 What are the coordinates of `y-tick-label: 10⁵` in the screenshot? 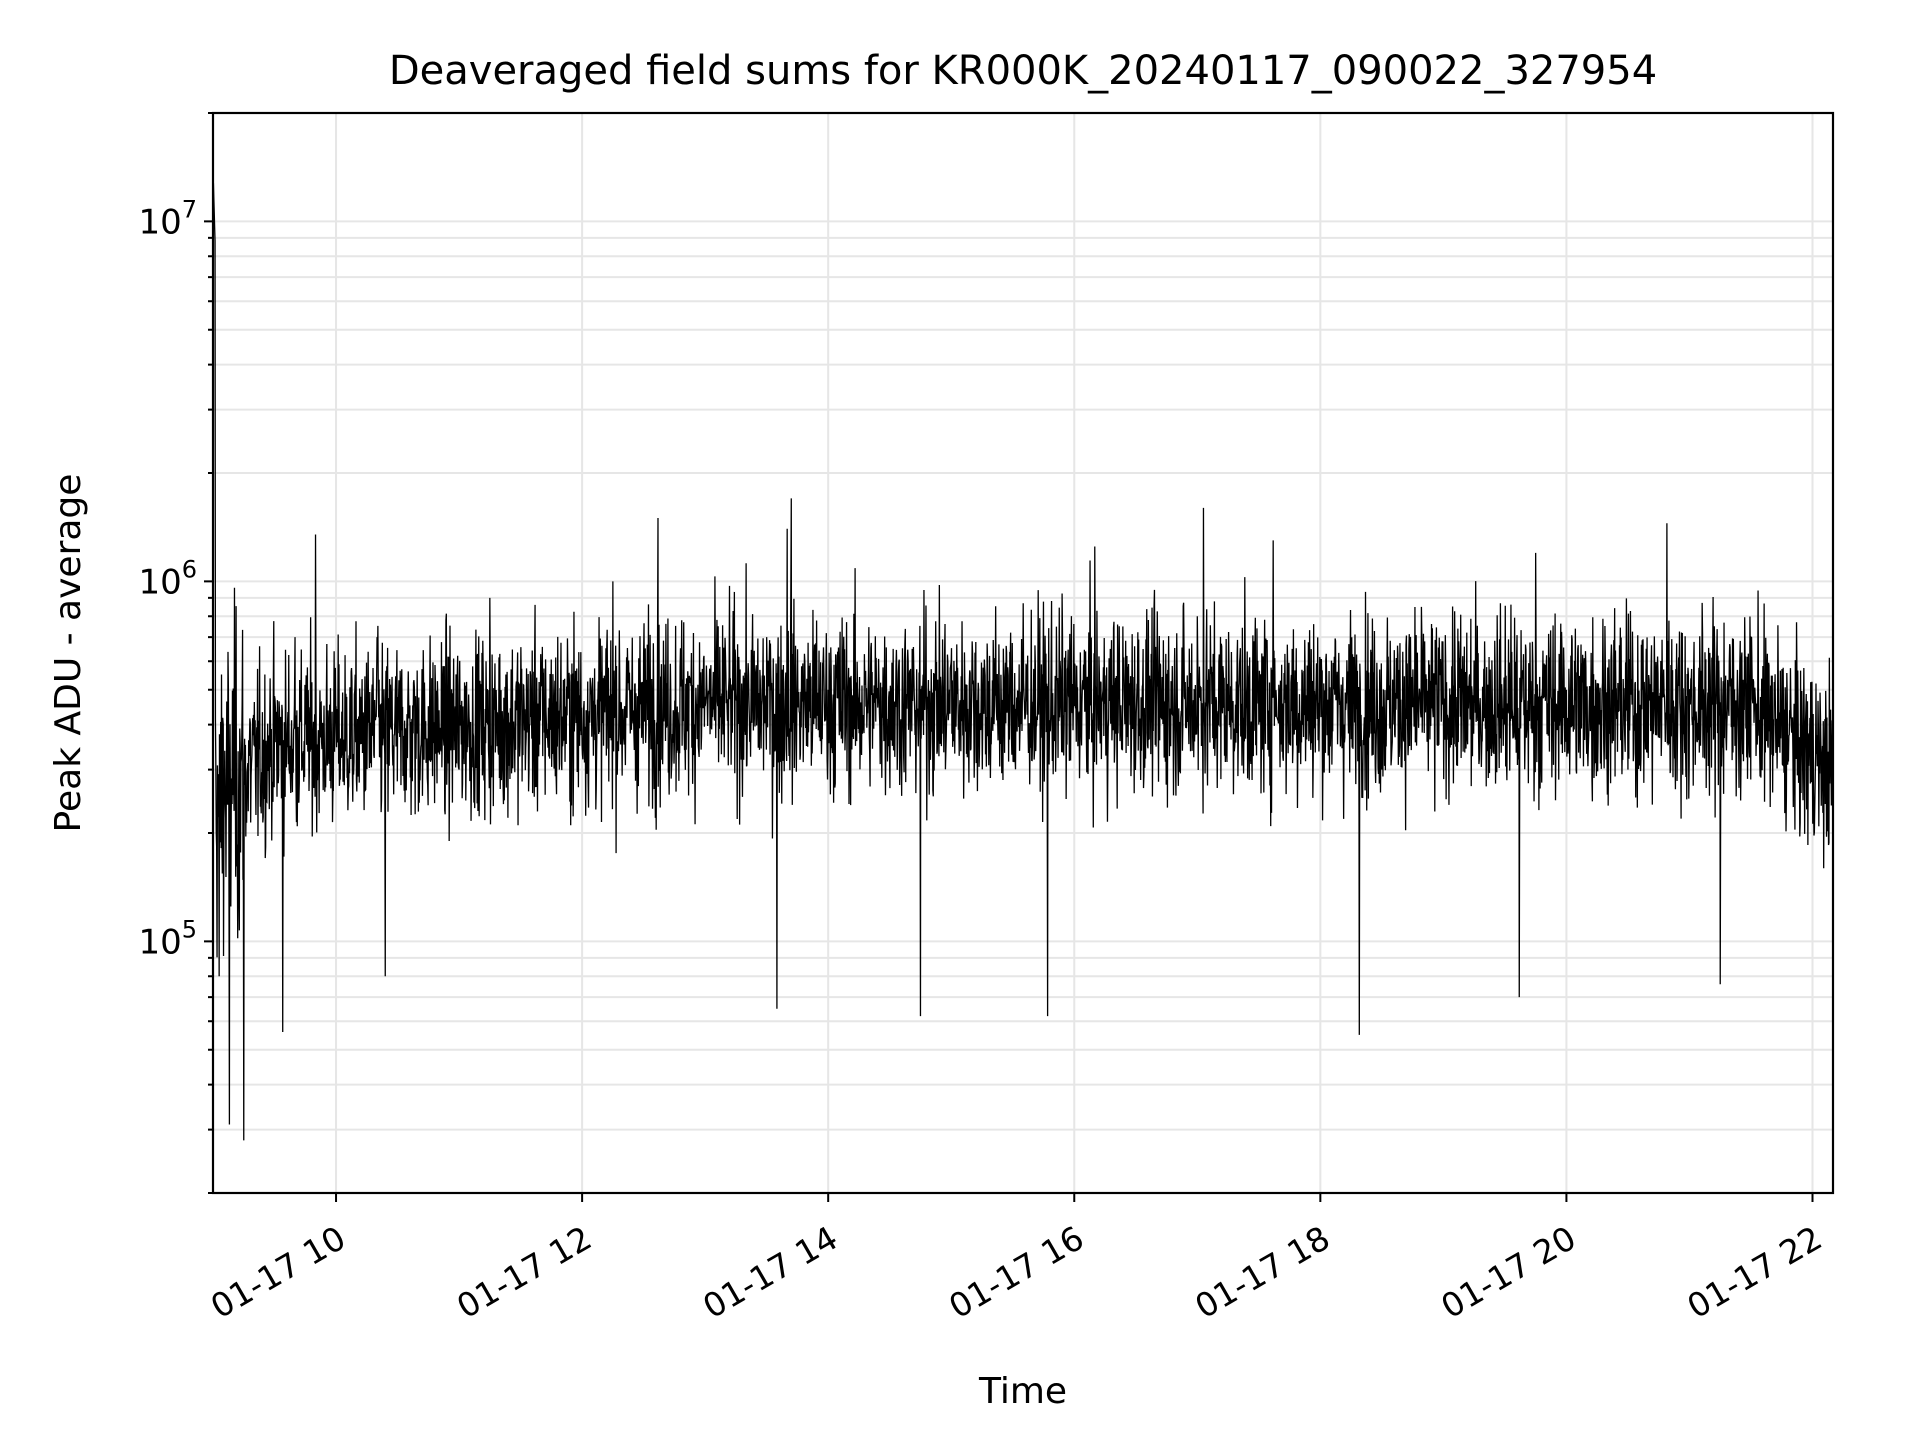 It's located at (167, 938).